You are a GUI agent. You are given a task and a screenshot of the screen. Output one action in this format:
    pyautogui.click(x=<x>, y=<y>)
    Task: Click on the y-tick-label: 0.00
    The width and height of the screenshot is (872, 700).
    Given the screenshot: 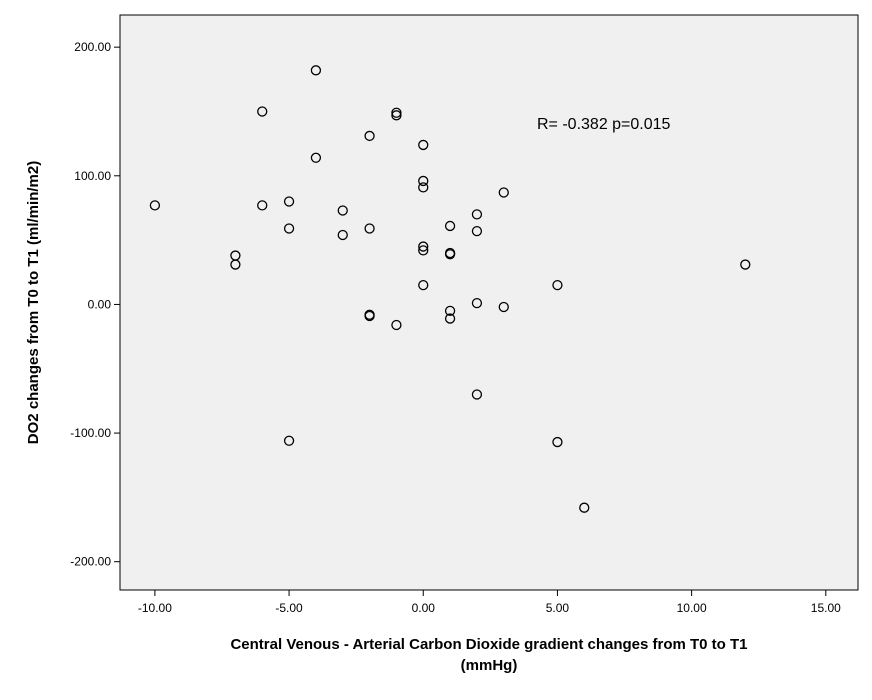 What is the action you would take?
    pyautogui.click(x=100, y=304)
    